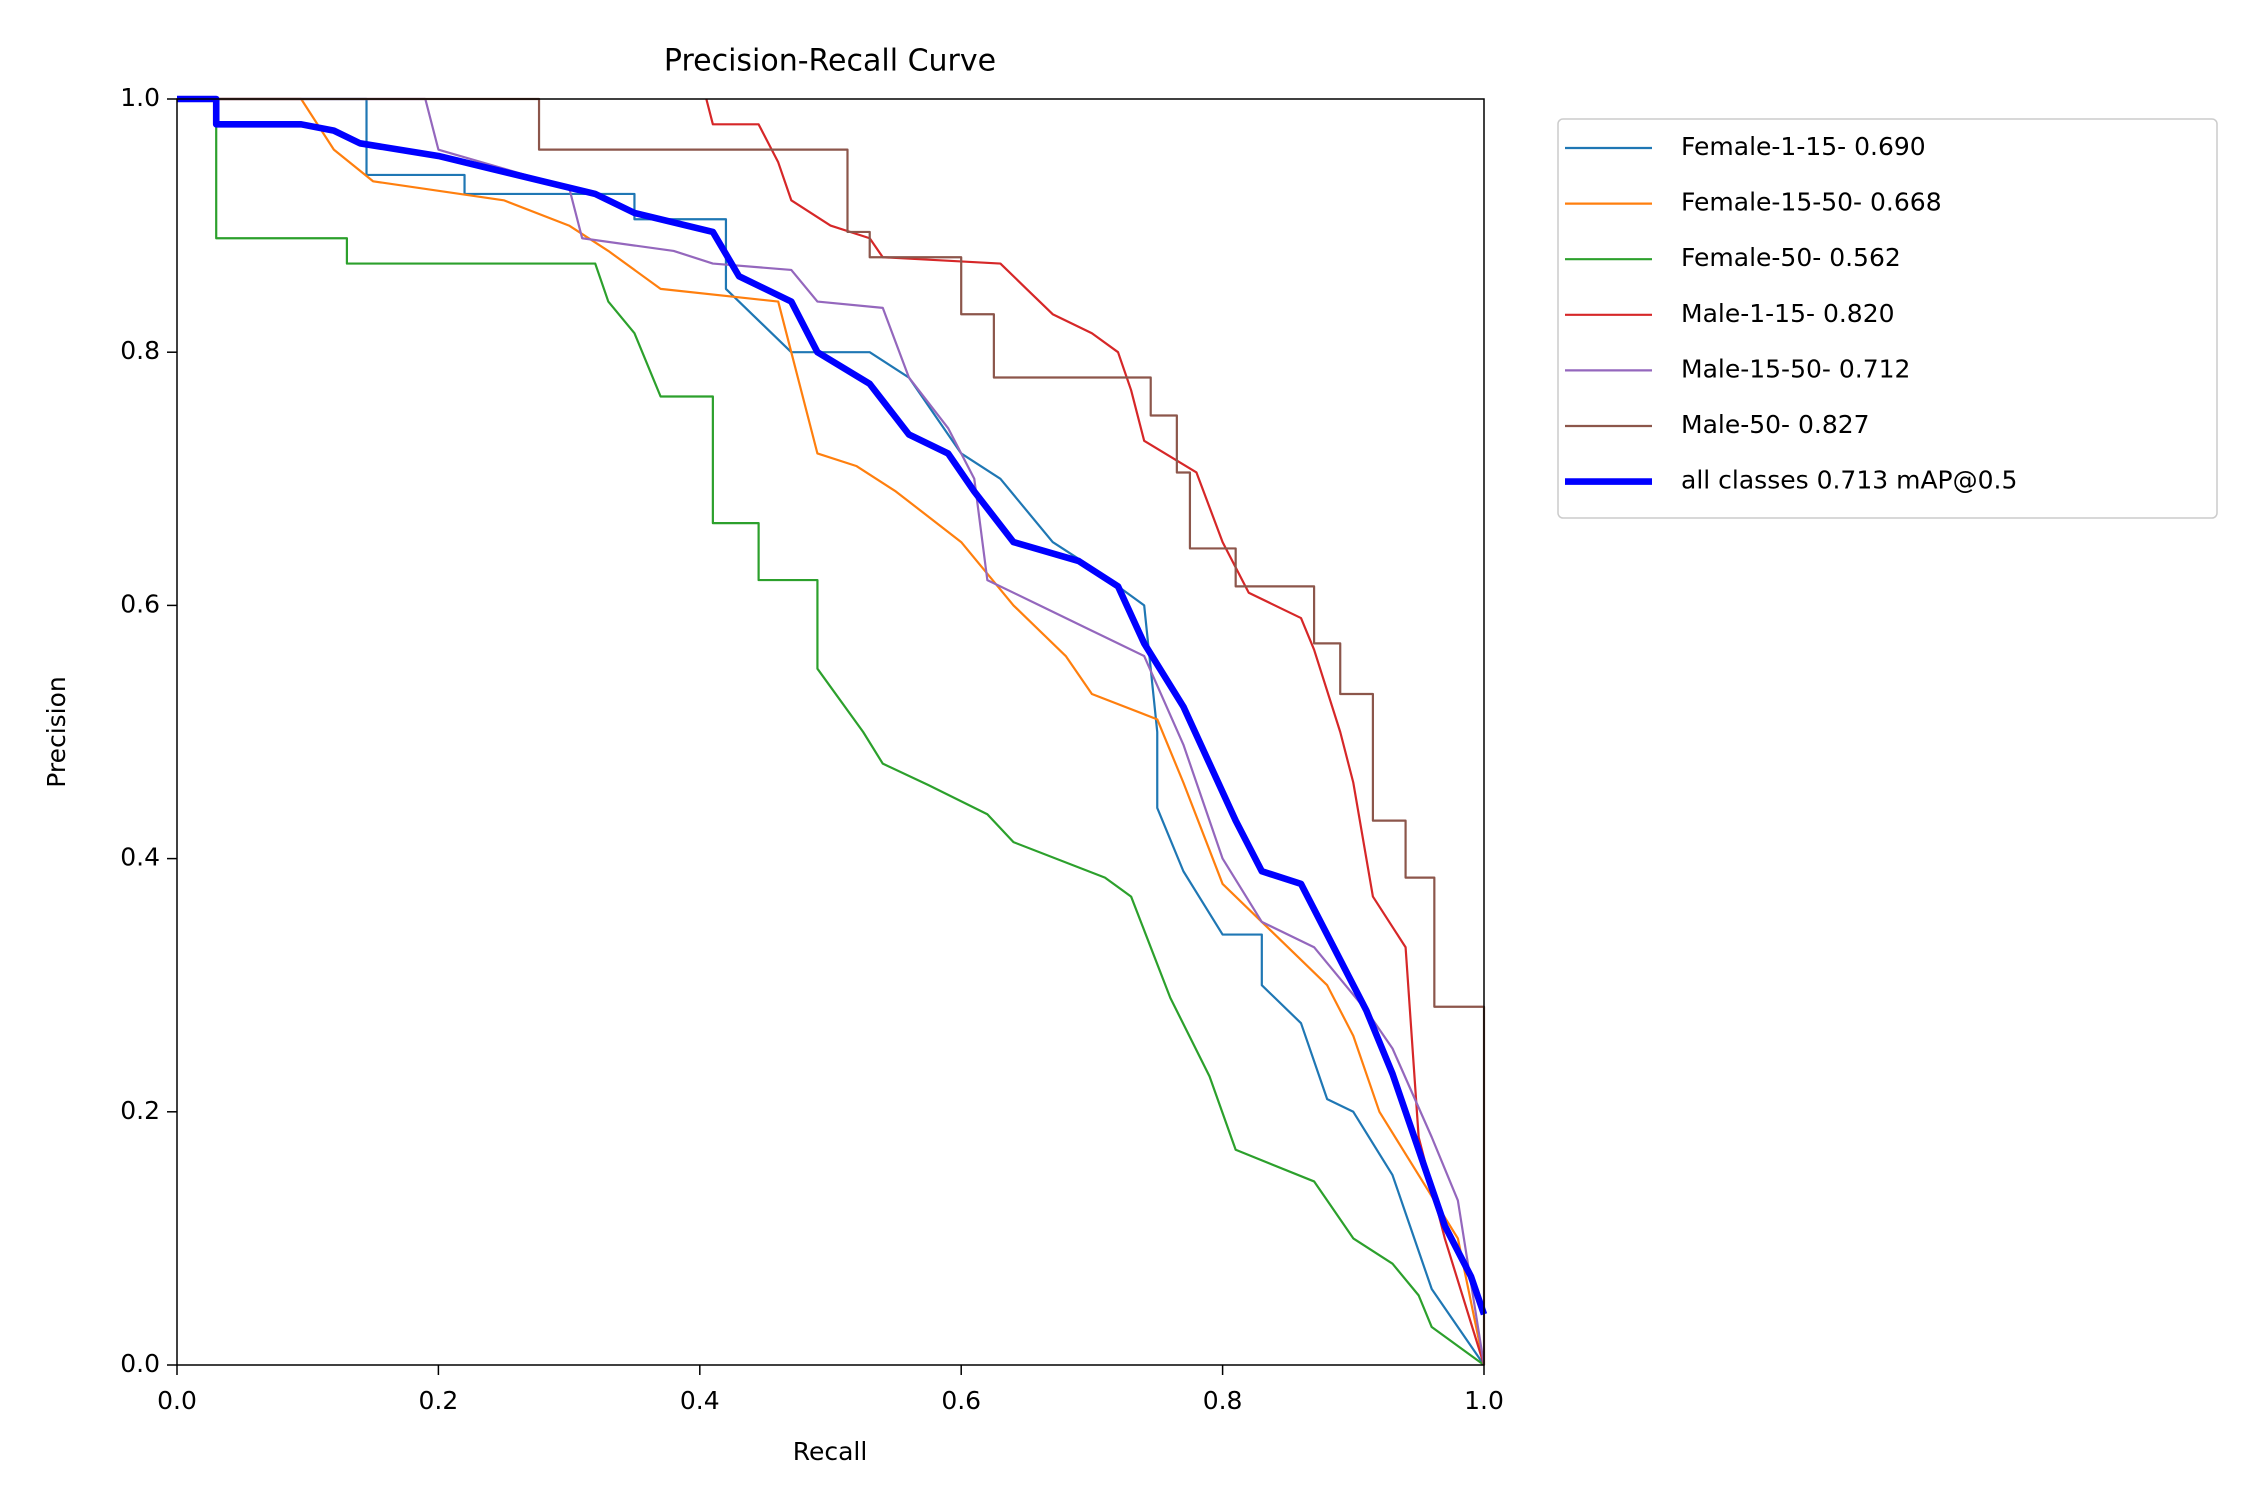  Describe the element at coordinates (830, 1451) in the screenshot. I see `x-axis-label: Recall` at that location.